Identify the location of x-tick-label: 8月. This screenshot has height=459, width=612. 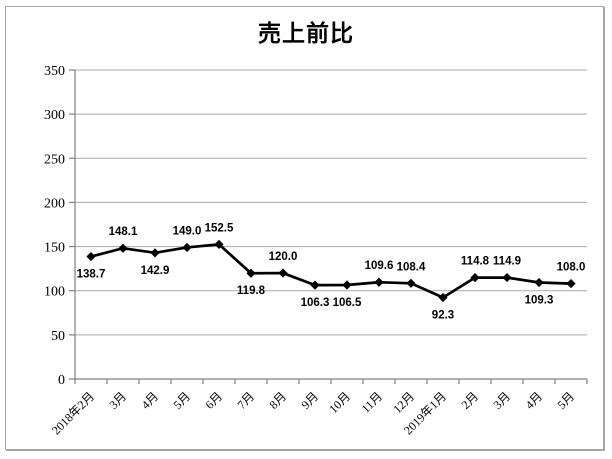
(277, 400).